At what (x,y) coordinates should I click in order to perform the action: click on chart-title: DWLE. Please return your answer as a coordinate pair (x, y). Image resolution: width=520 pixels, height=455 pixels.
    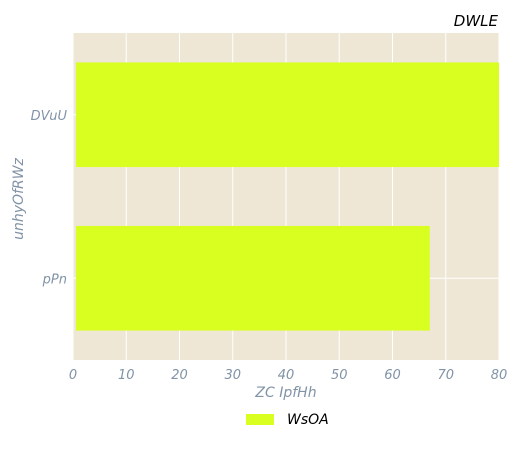
    Looking at the image, I should click on (476, 21).